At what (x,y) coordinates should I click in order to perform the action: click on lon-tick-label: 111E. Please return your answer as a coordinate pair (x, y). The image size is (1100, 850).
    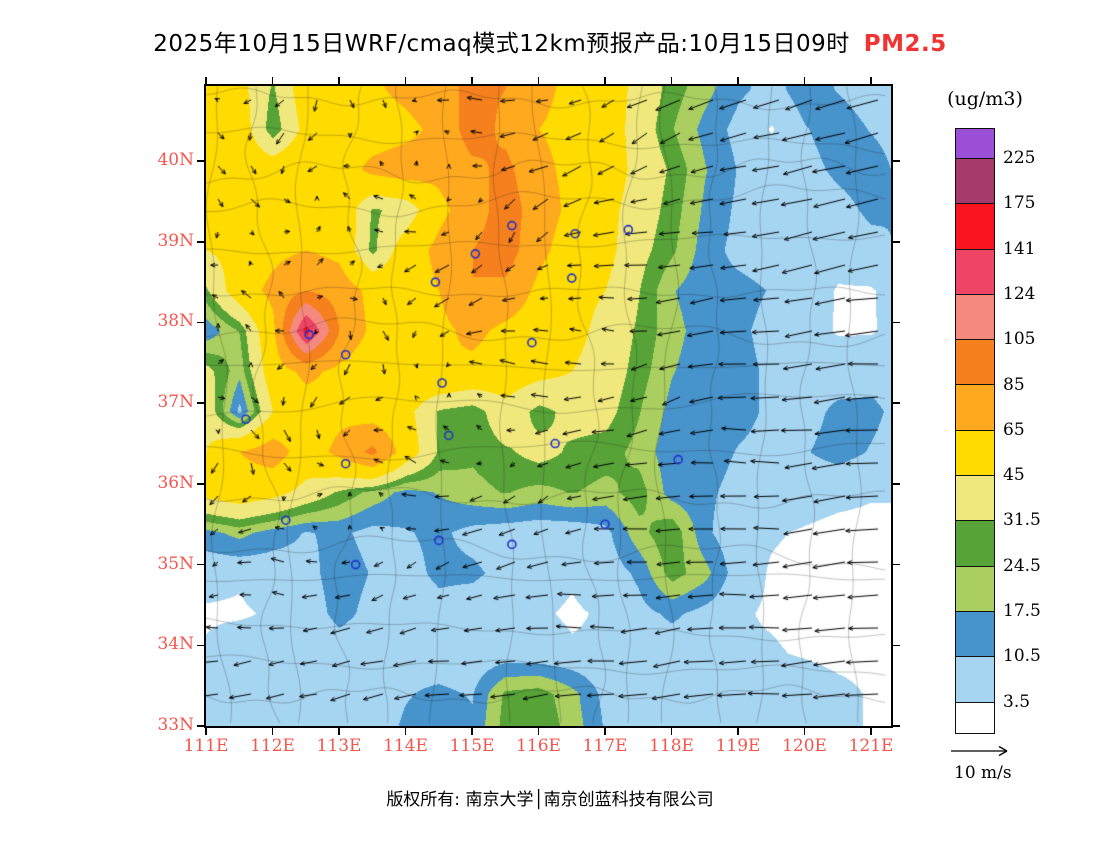
    Looking at the image, I should click on (206, 746).